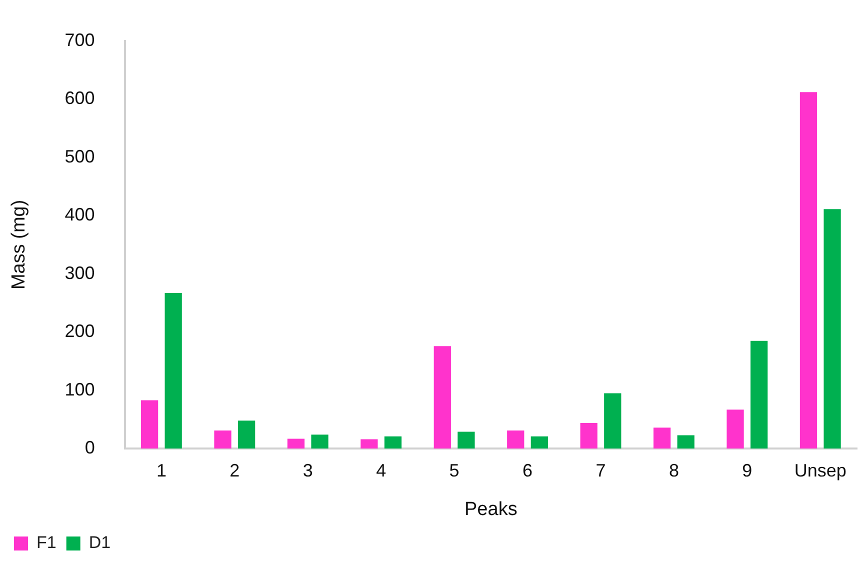 Image resolution: width=863 pixels, height=566 pixels. I want to click on x-tick-label: 6, so click(527, 470).